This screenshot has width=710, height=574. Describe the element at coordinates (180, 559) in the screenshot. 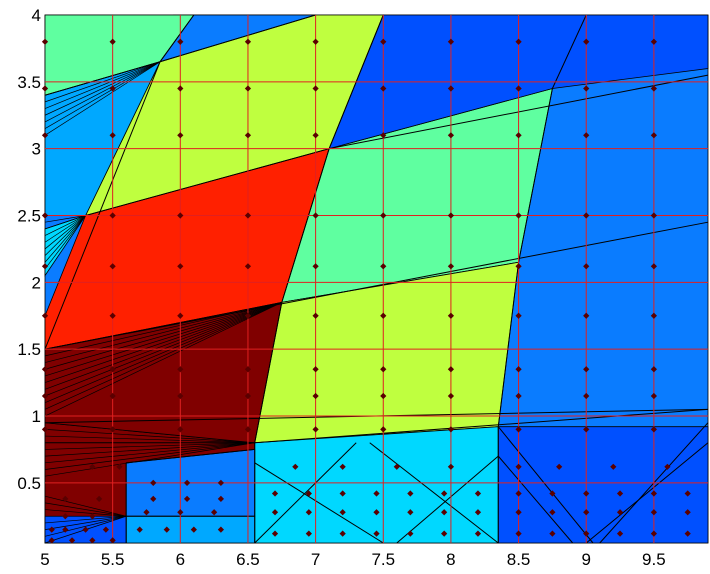

I see `x-tick-label: 6` at that location.